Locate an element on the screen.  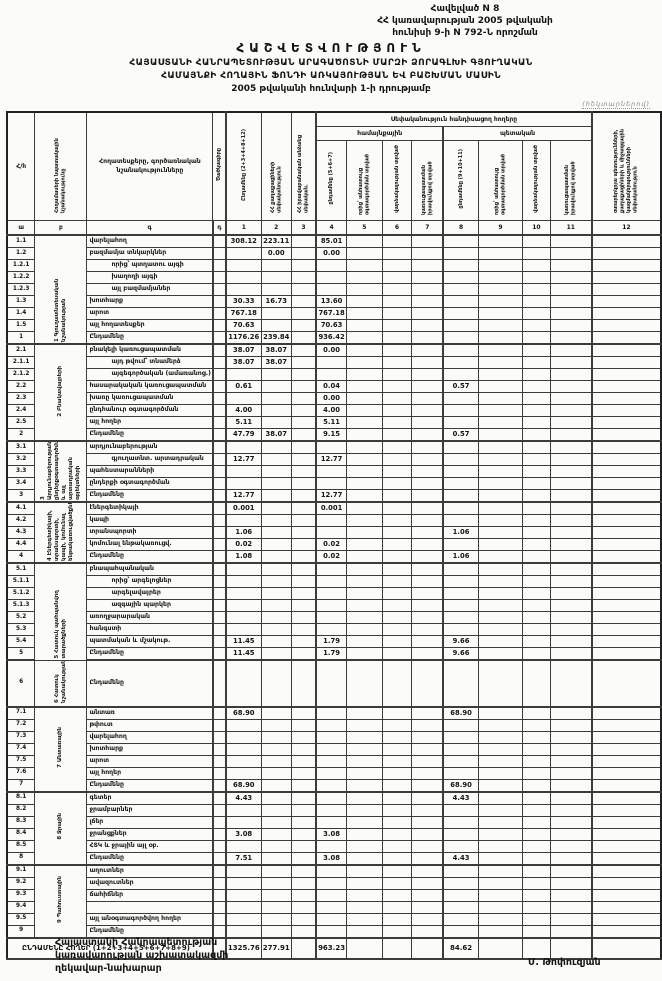
table-row: 1.5 այլ հողատեսքեր 70.63 70.63 is located at coordinates (334, 325).